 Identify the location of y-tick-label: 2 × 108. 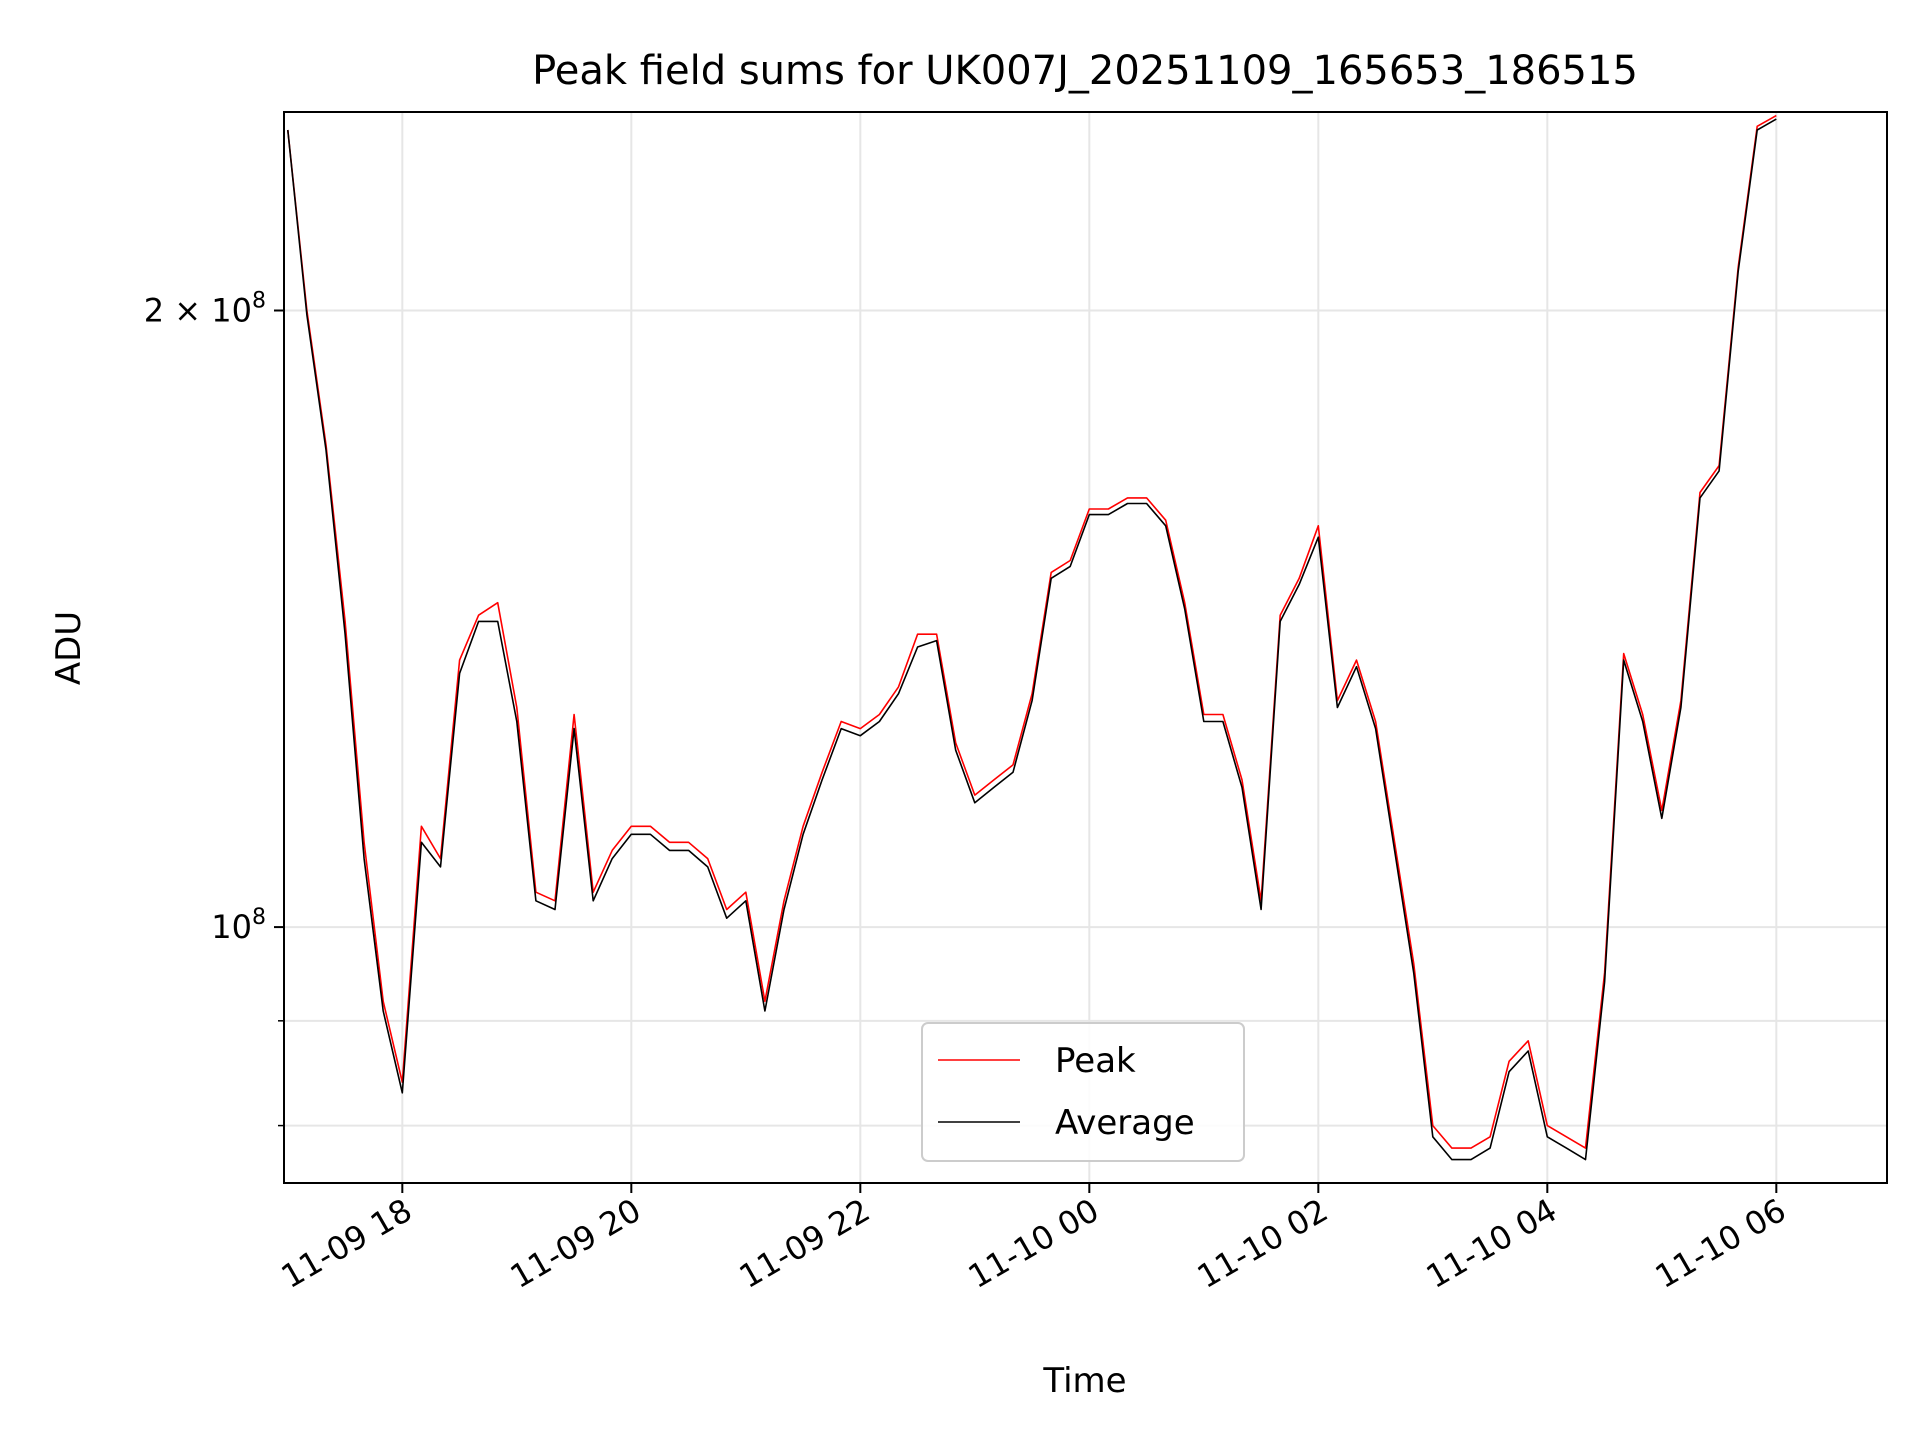
(205, 308).